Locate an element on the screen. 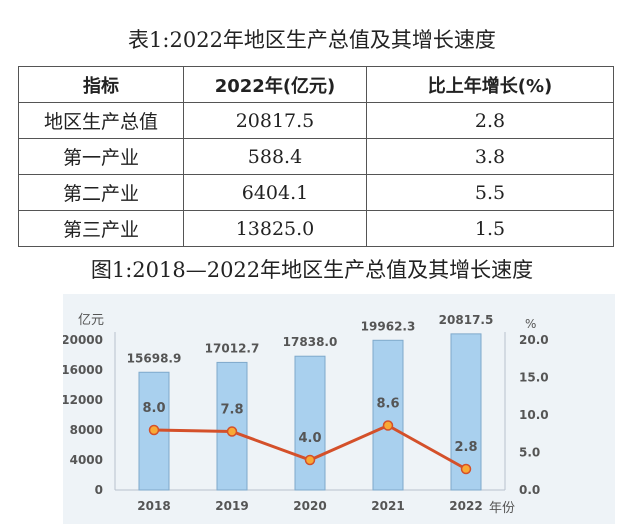 The height and width of the screenshot is (530, 624). left-tick-label: 8000 is located at coordinates (86, 430).